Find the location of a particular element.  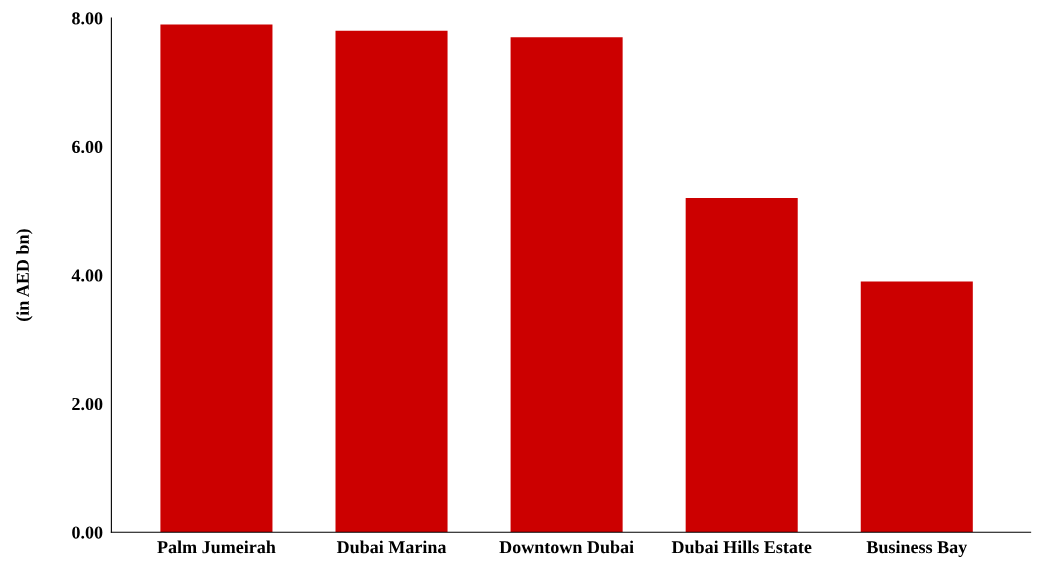

x-tick-label: Business Bay is located at coordinates (917, 548).